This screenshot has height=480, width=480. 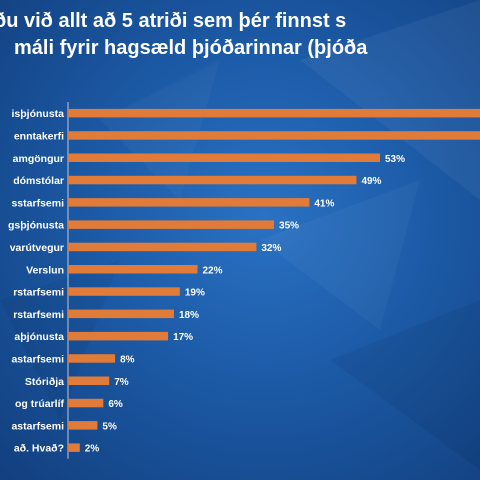 What do you see at coordinates (37, 203) in the screenshot?
I see `category-label-4: sstarfsemi` at bounding box center [37, 203].